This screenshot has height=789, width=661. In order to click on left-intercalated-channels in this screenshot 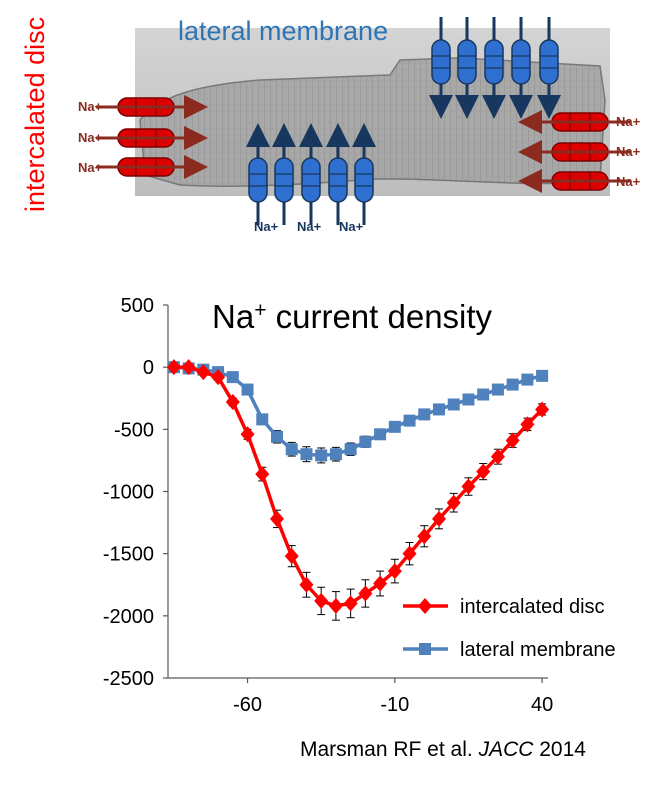, I will do `click(152, 137)`.